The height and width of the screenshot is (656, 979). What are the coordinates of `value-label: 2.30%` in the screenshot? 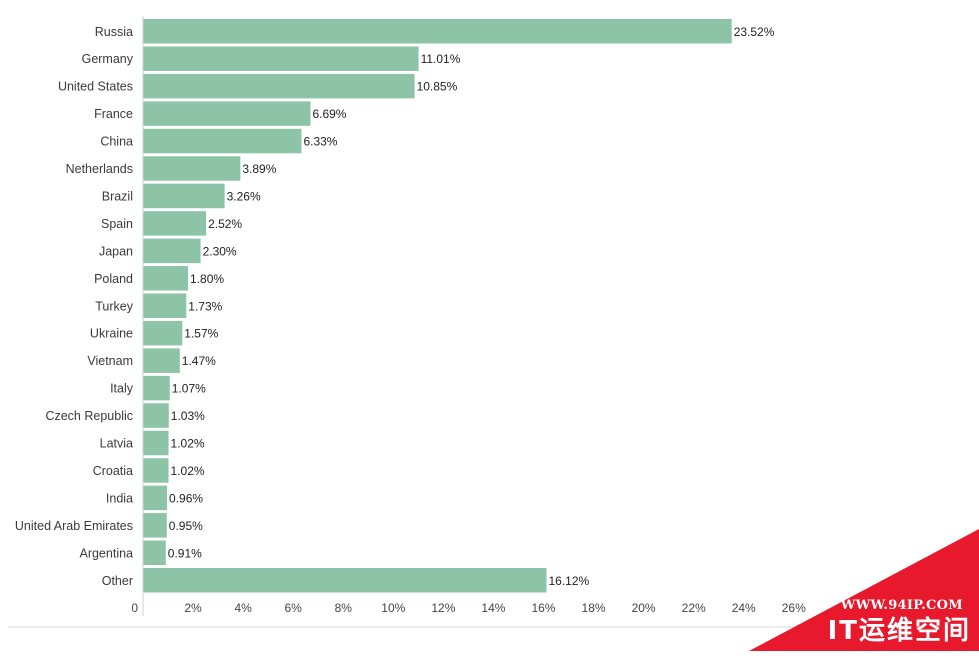 It's located at (220, 251).